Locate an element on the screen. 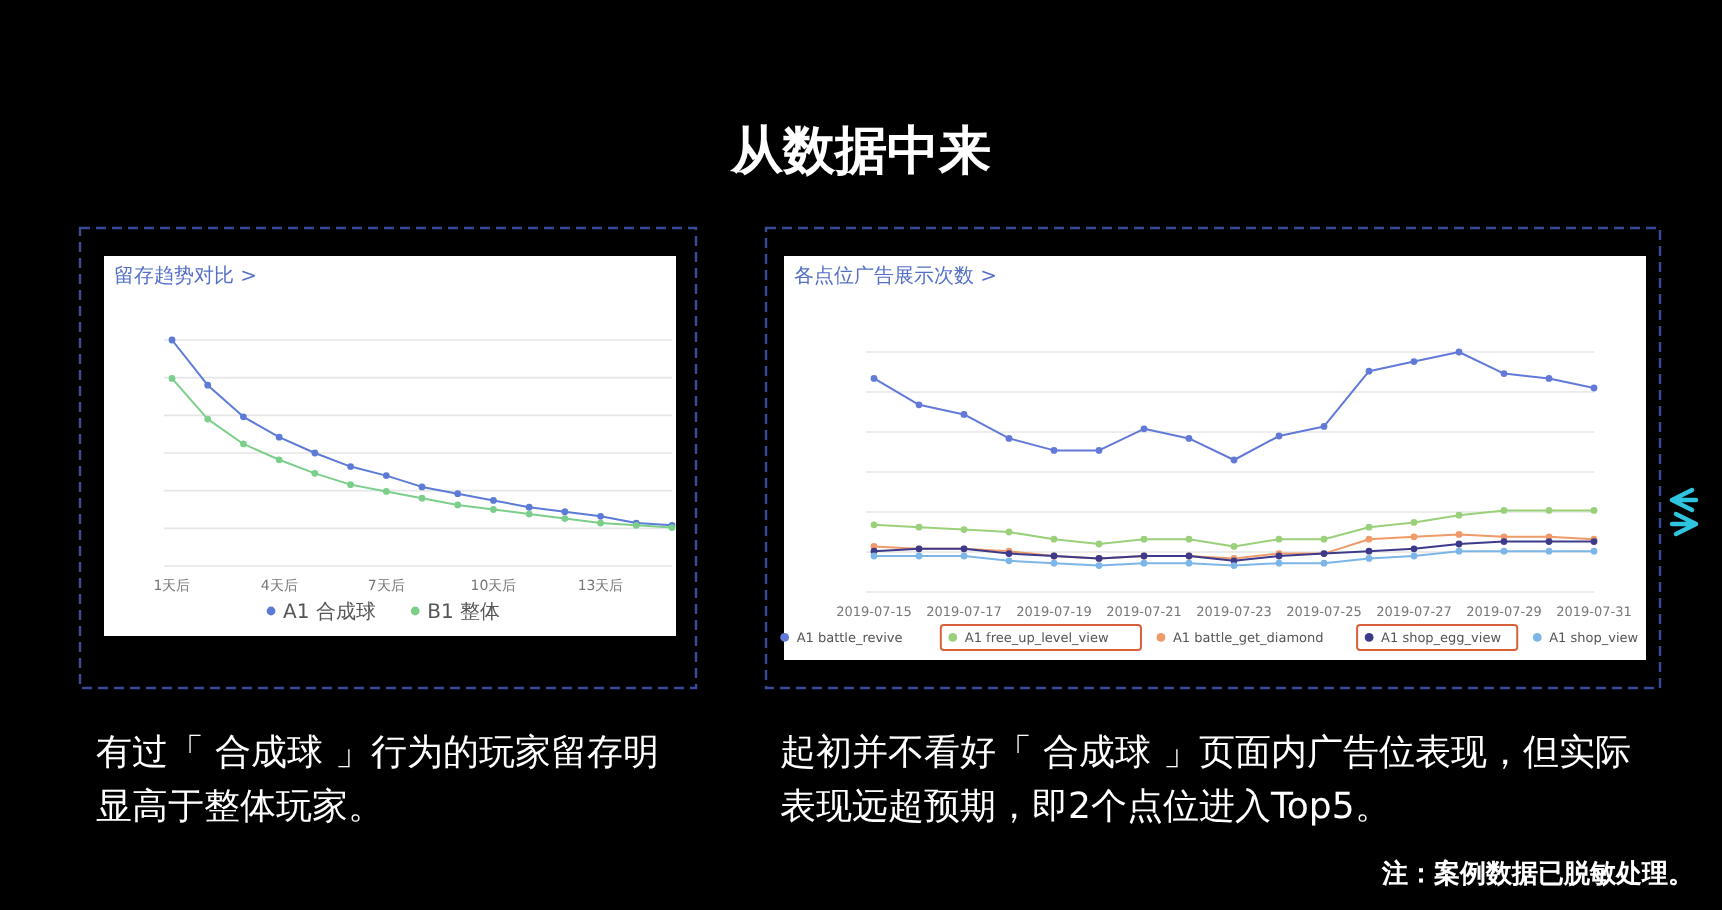 The width and height of the screenshot is (1722, 910). chart-title: 留存趋势对比 > is located at coordinates (186, 276).